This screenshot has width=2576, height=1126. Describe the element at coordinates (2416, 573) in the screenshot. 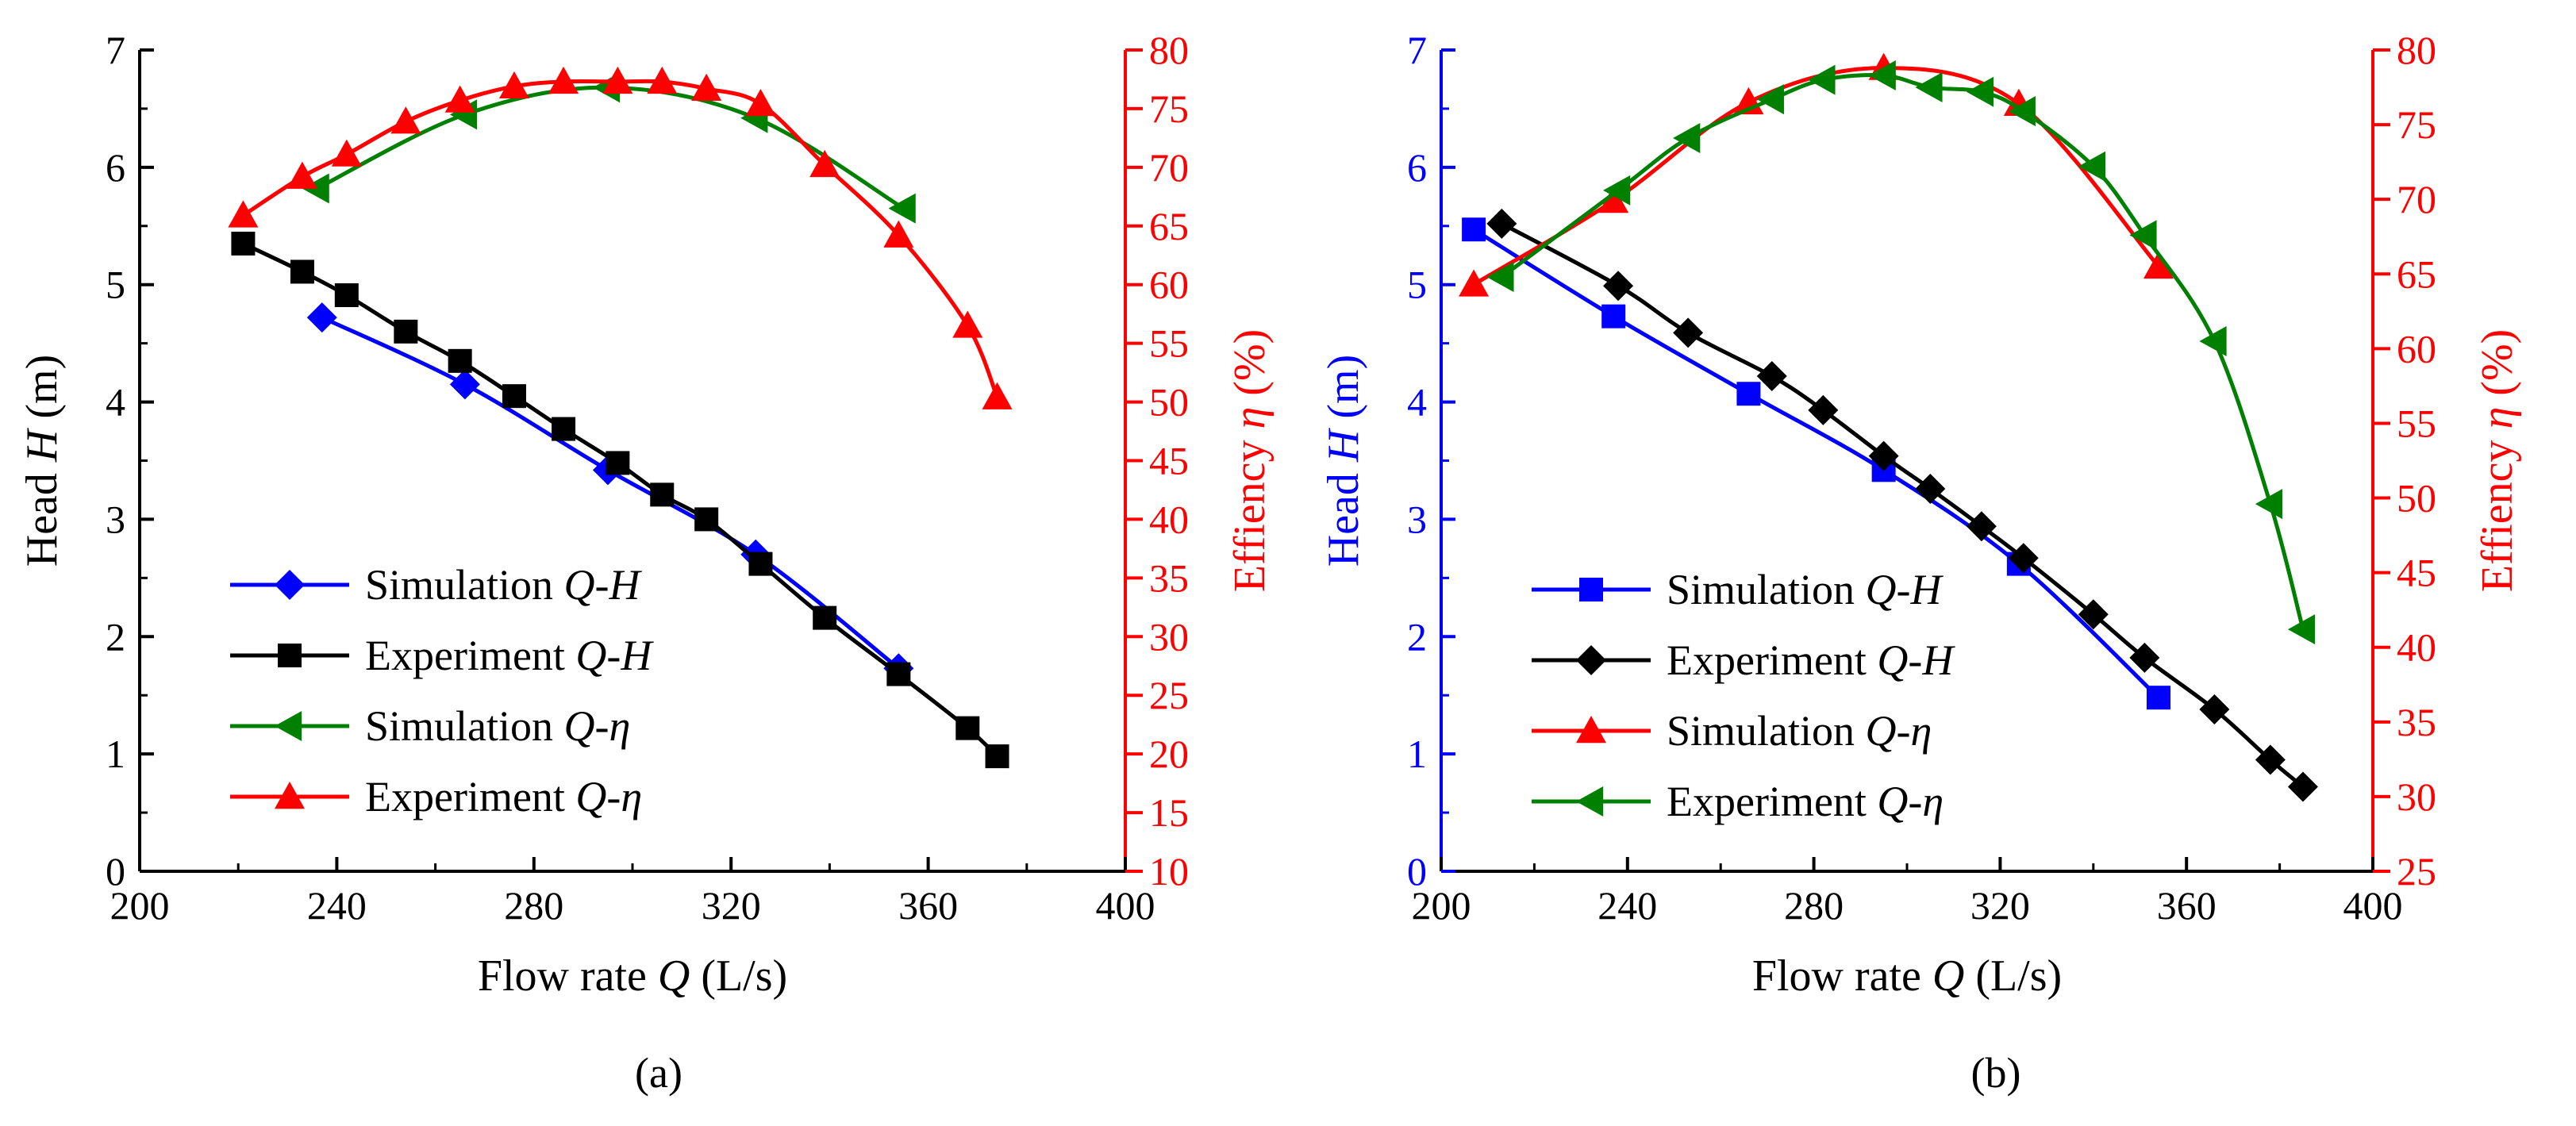

I see `y-tick-label-right: 45` at that location.